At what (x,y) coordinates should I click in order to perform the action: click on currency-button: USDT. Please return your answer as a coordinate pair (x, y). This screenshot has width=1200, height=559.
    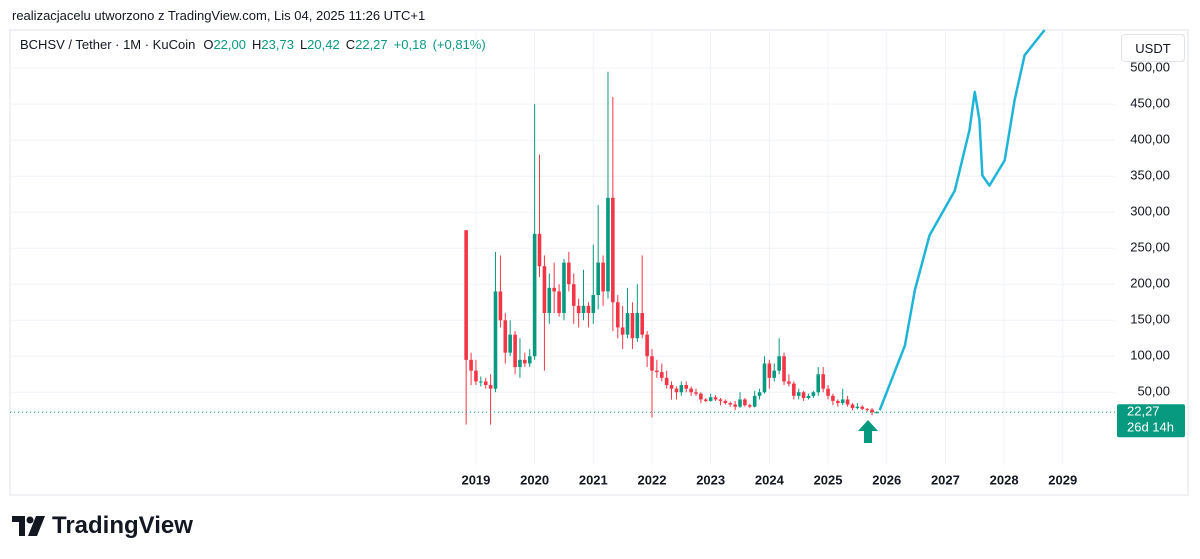
    Looking at the image, I should click on (1153, 48).